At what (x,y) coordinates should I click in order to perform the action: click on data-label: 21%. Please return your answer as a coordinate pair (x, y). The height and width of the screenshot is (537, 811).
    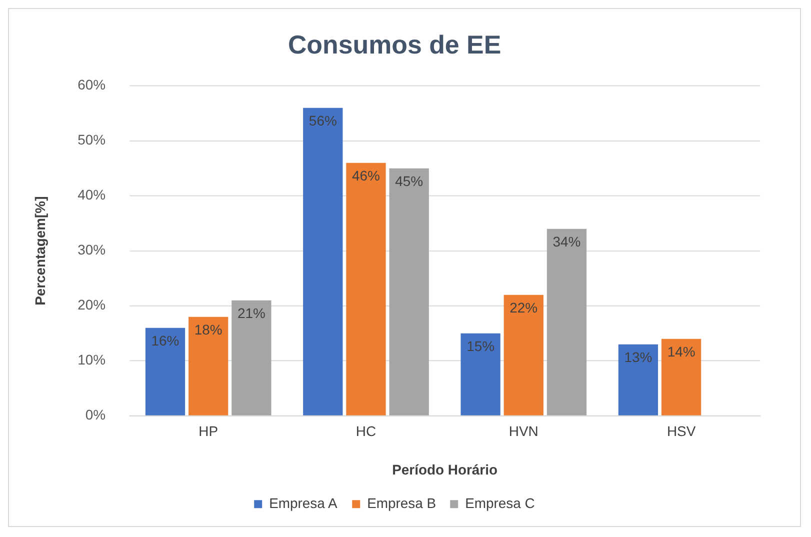
    Looking at the image, I should click on (251, 313).